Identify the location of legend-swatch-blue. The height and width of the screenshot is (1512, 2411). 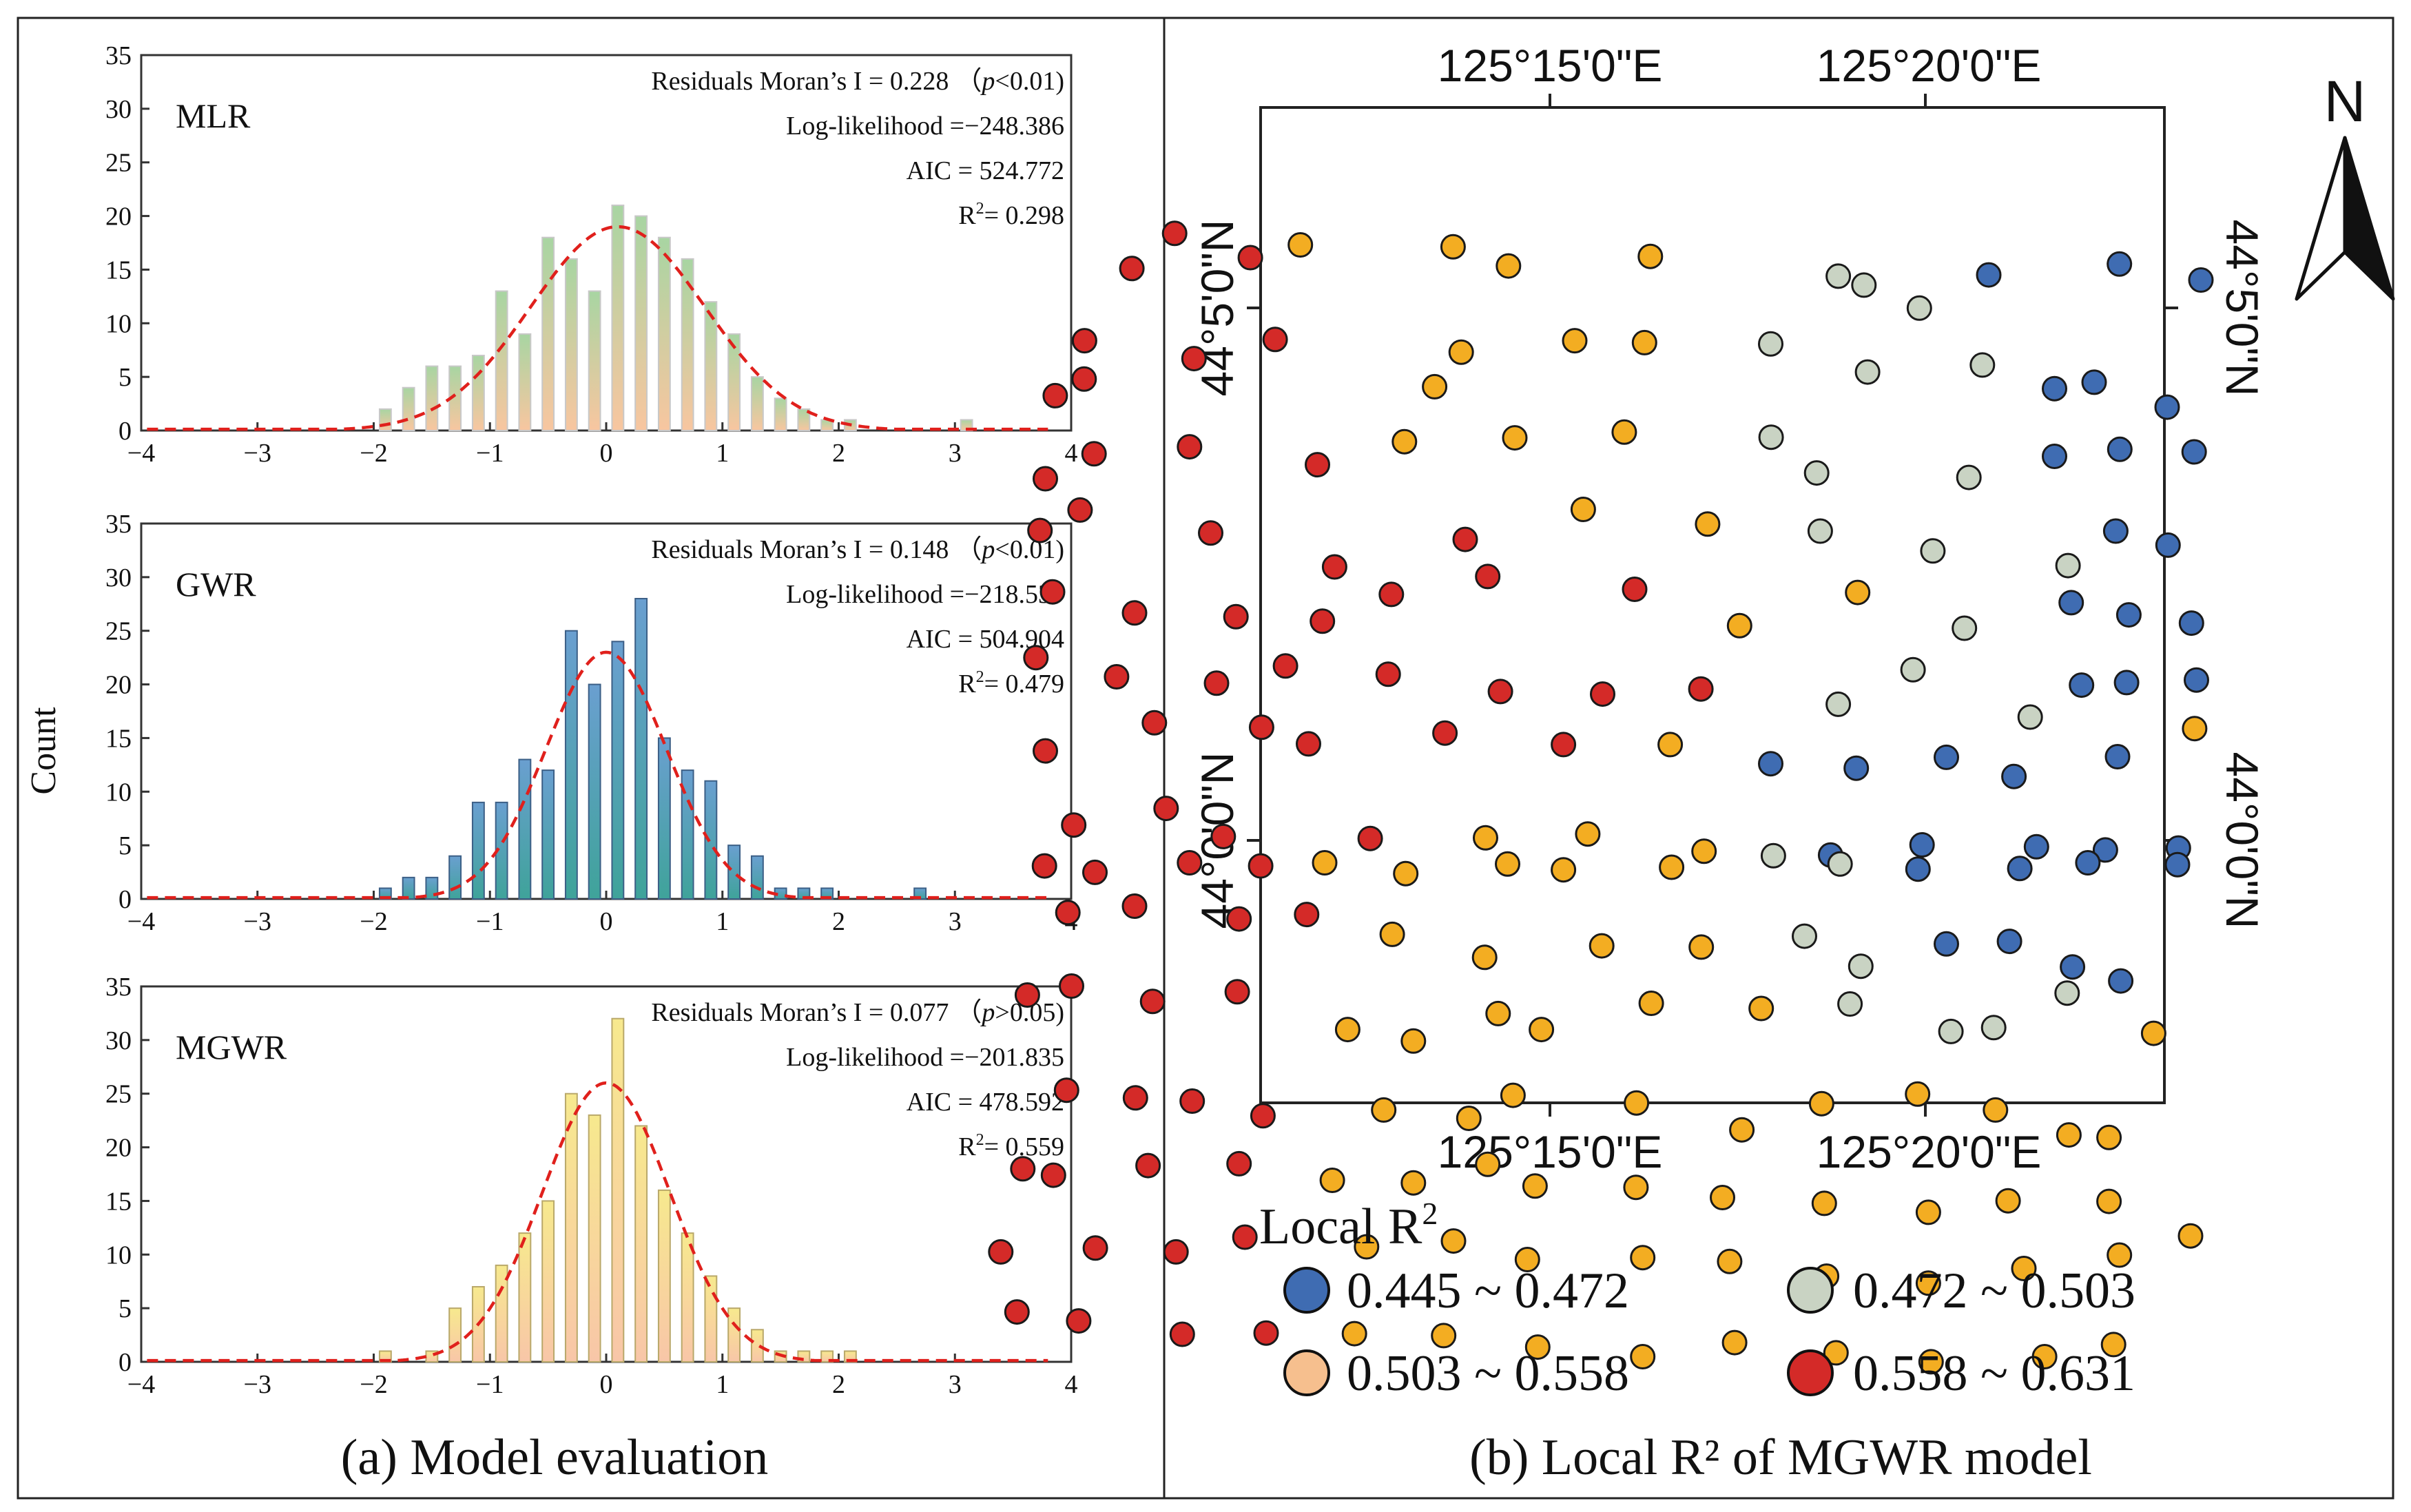
(1306, 1290).